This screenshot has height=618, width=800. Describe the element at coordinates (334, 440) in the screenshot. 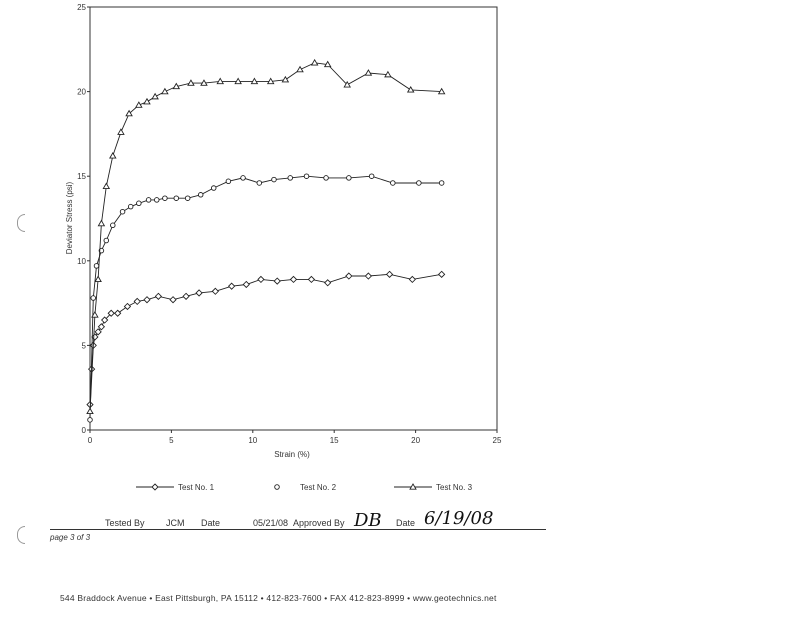

I see `x-tick-label: 15` at that location.